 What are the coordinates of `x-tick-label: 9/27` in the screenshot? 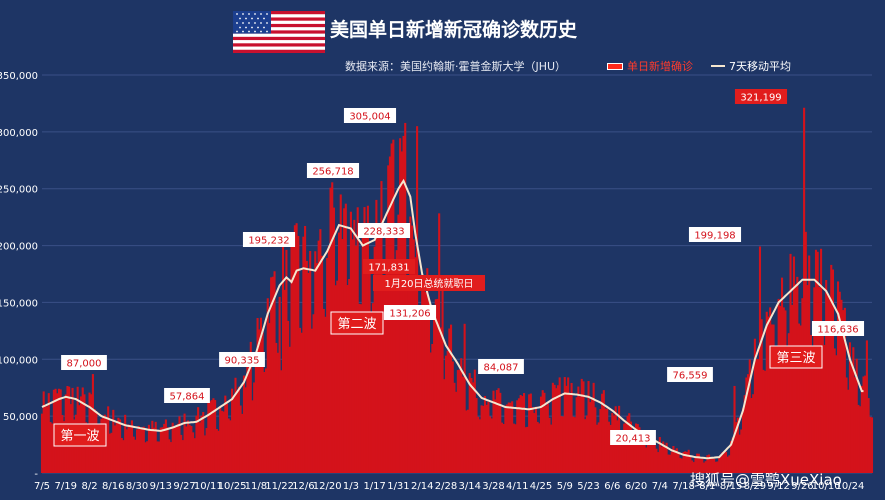 It's located at (184, 486).